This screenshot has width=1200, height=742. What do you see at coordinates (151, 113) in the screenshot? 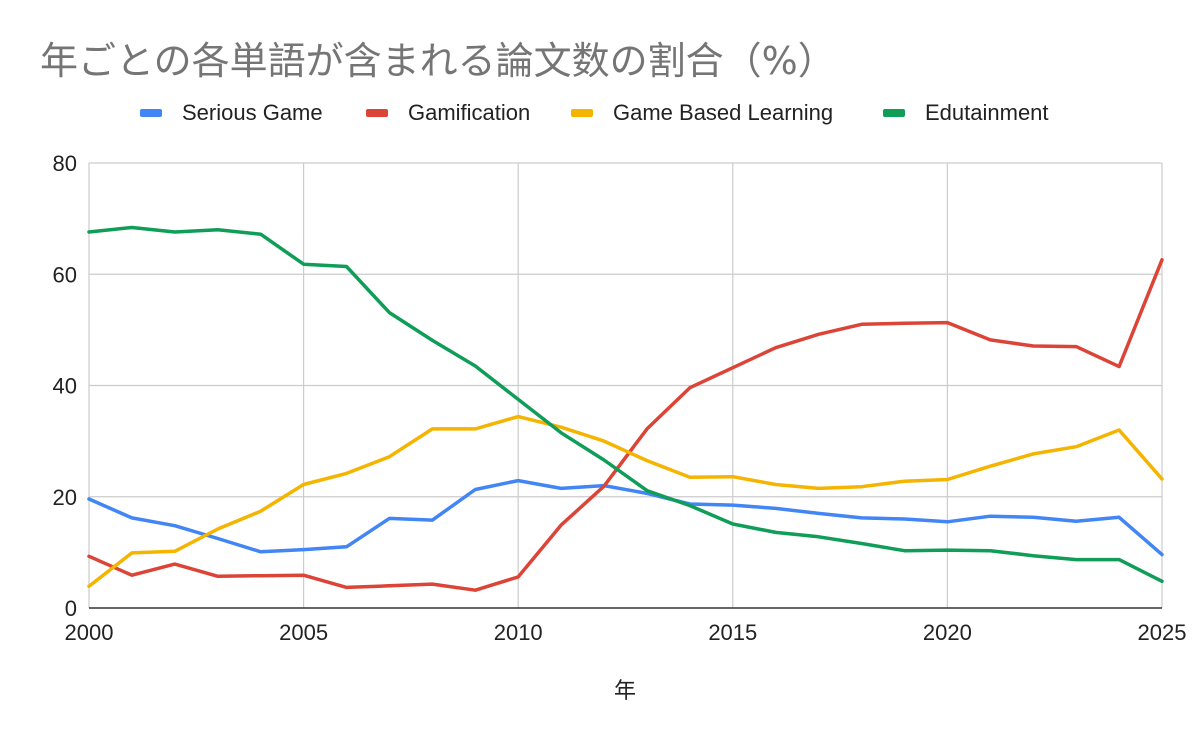
I see `legend-swatch-serious-game` at bounding box center [151, 113].